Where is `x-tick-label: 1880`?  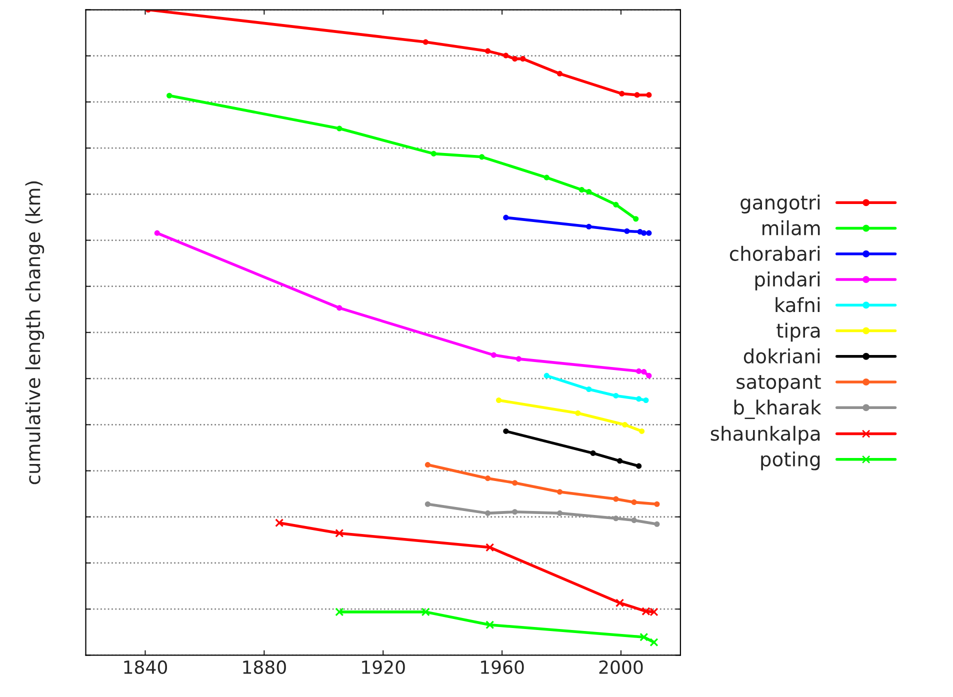
x-tick-label: 1880 is located at coordinates (264, 667).